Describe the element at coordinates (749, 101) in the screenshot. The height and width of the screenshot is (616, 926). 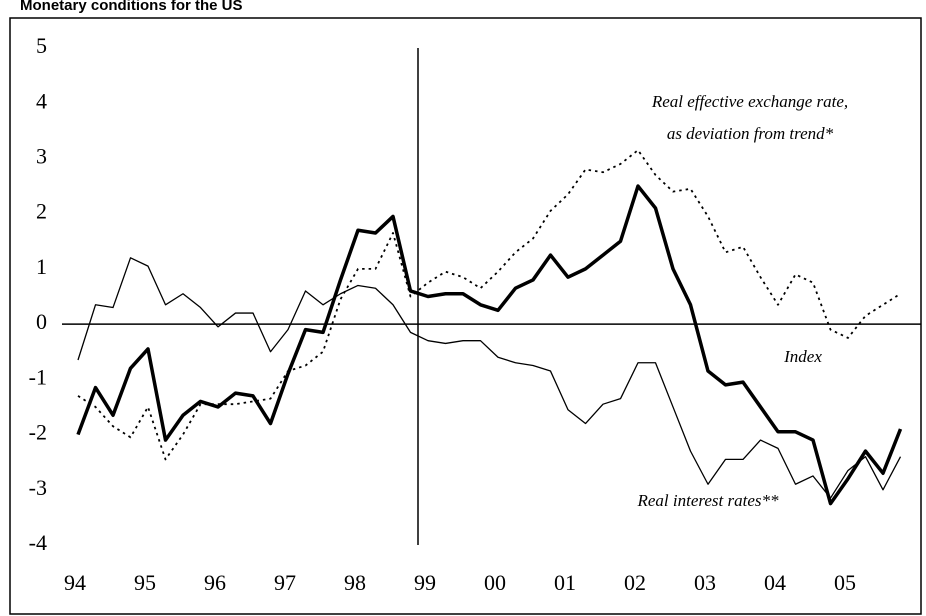
I see `annotation: Real effective exchange rate,` at that location.